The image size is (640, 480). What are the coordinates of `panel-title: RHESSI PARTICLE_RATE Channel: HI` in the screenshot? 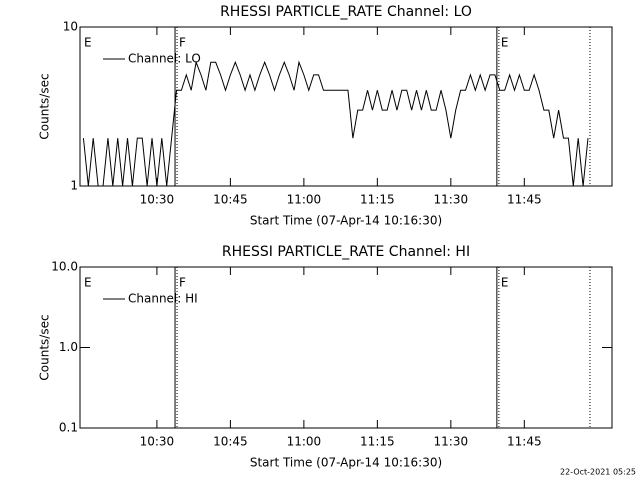 It's located at (346, 252).